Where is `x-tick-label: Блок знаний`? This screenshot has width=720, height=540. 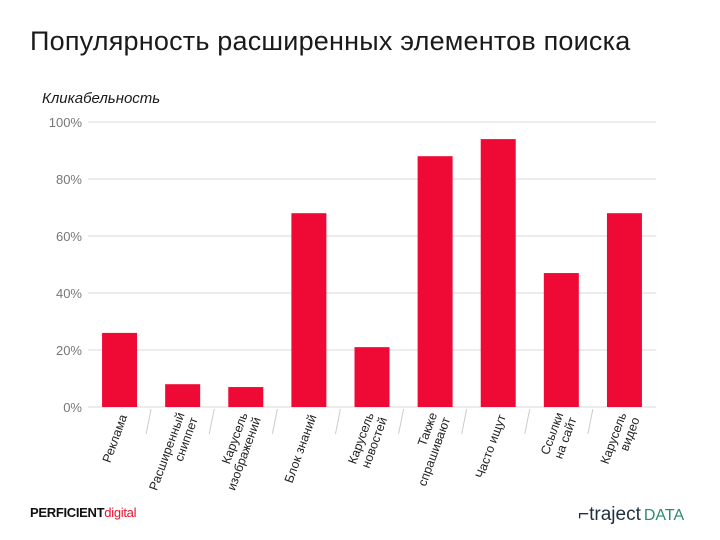 x-tick-label: Блок знаний is located at coordinates (301, 449).